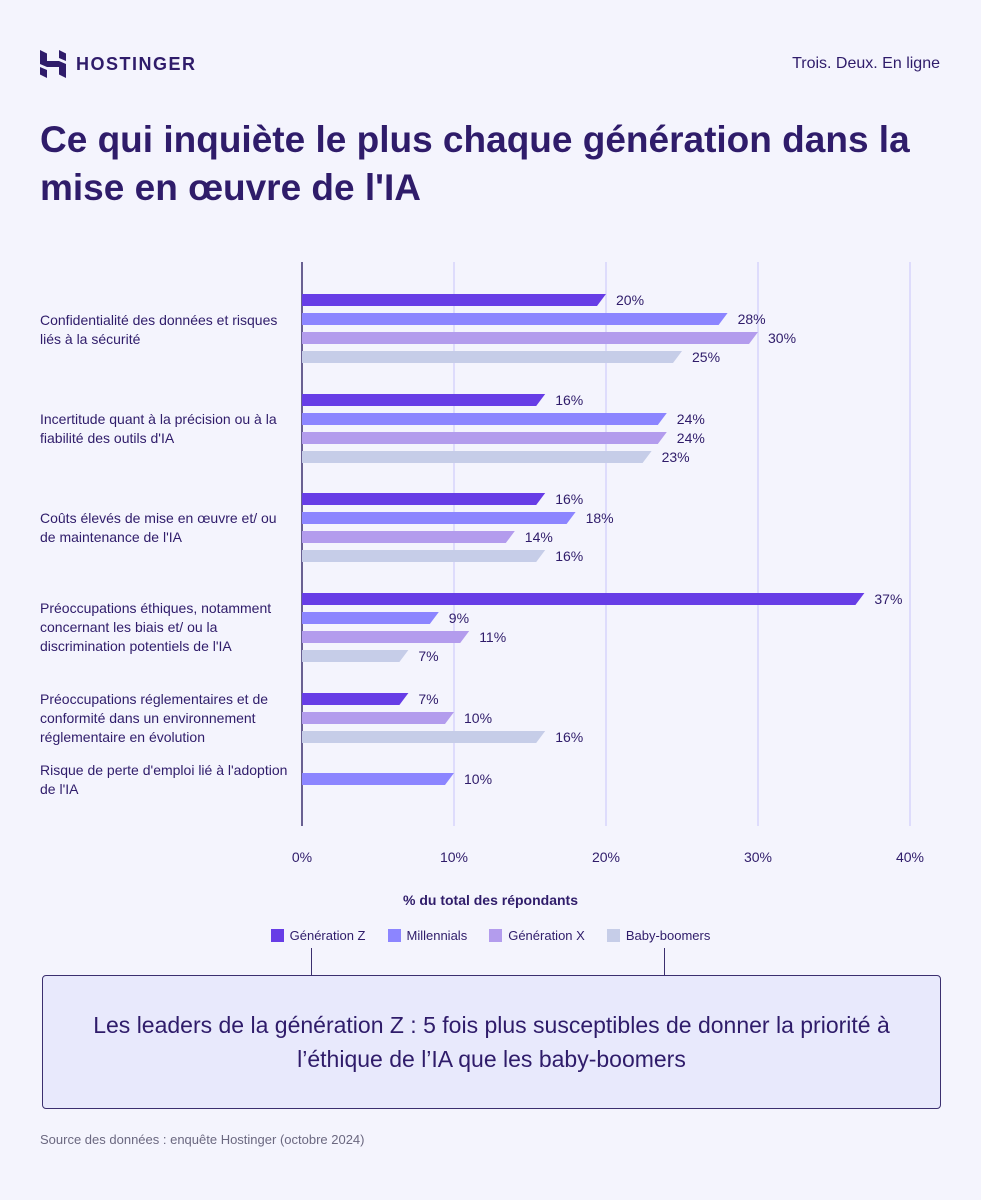 This screenshot has width=981, height=1200. I want to click on legend-label: Génération X, so click(546, 935).